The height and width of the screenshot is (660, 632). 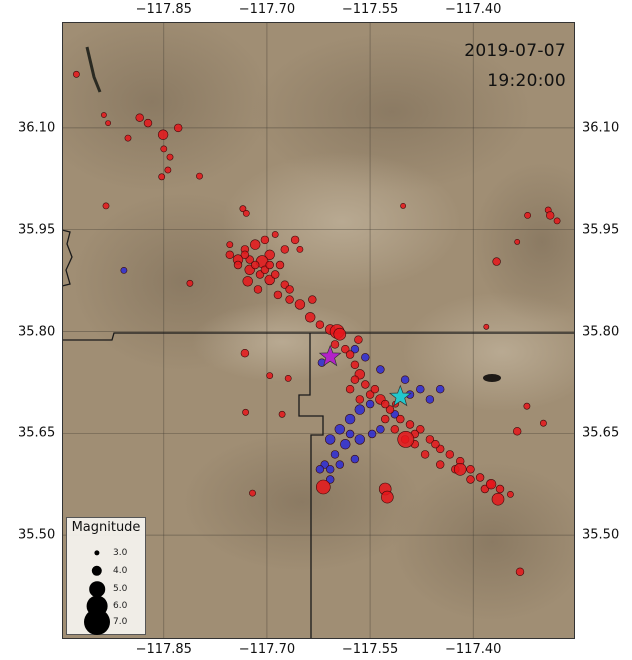 I want to click on lon-tick-bottom: −117.40, so click(x=473, y=649).